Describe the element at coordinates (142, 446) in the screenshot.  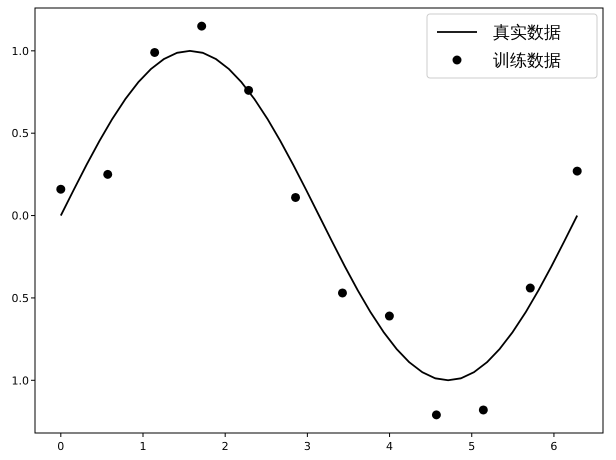
I see `x-tick-label: 1` at that location.